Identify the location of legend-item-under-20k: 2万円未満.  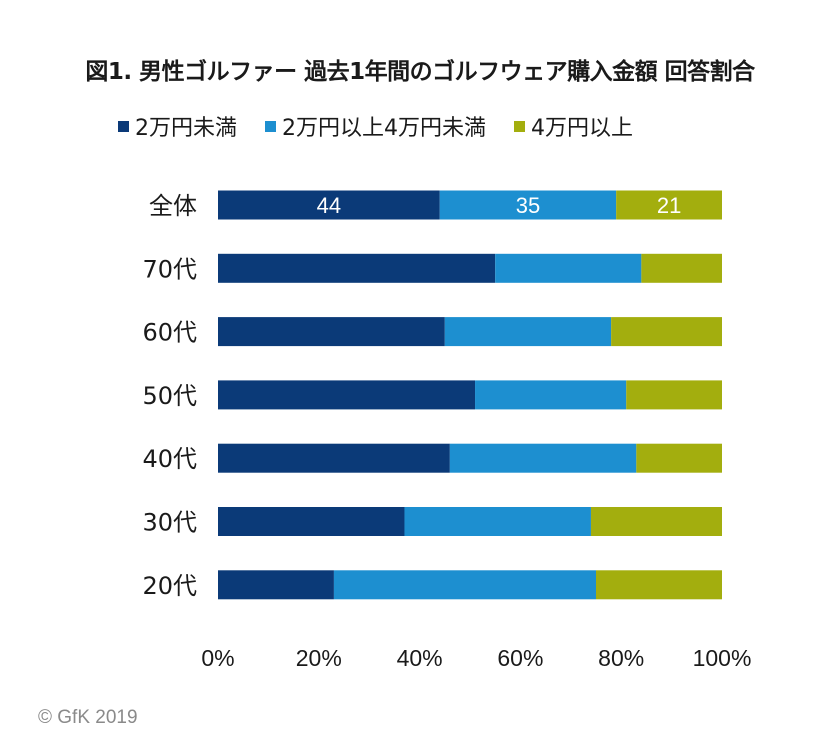
(177, 126).